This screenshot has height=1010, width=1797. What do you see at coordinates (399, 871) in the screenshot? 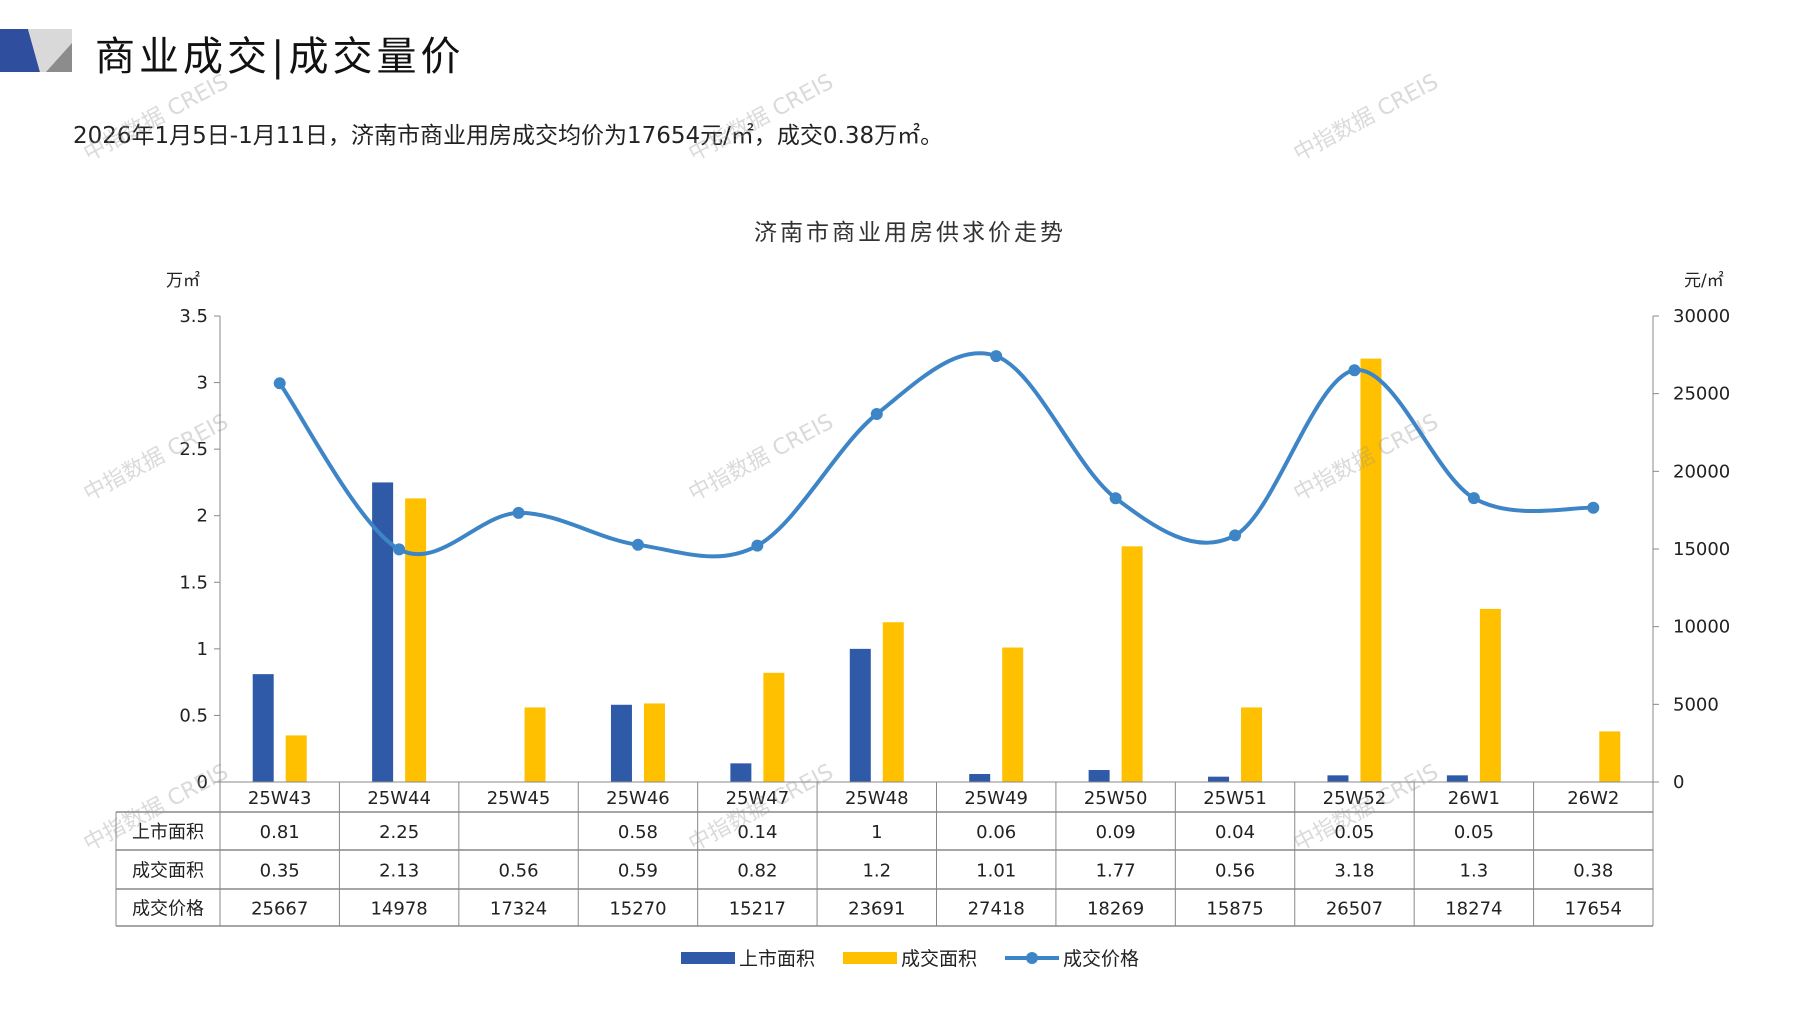
I see `data-label: 2.13` at bounding box center [399, 871].